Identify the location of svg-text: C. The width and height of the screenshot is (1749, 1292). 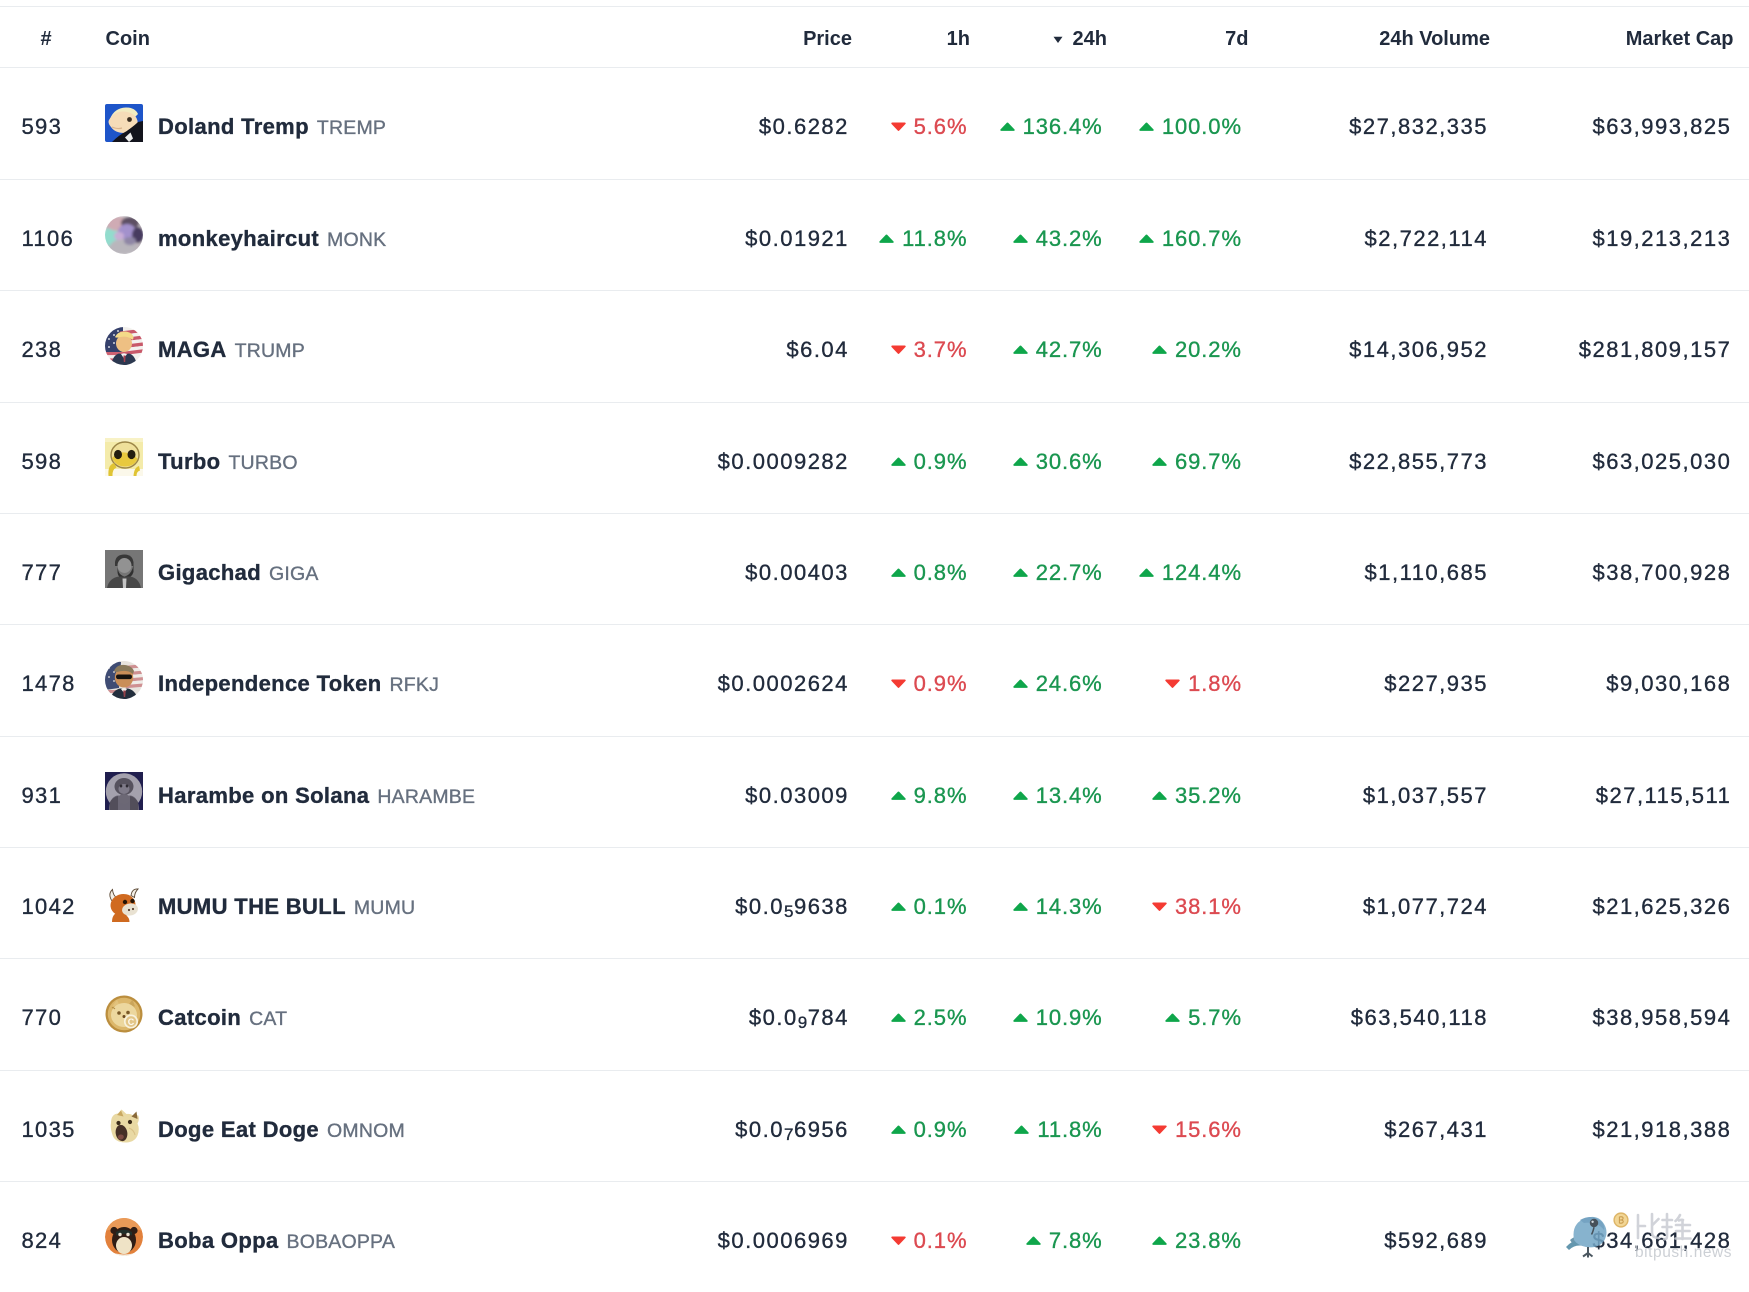
(131, 1022).